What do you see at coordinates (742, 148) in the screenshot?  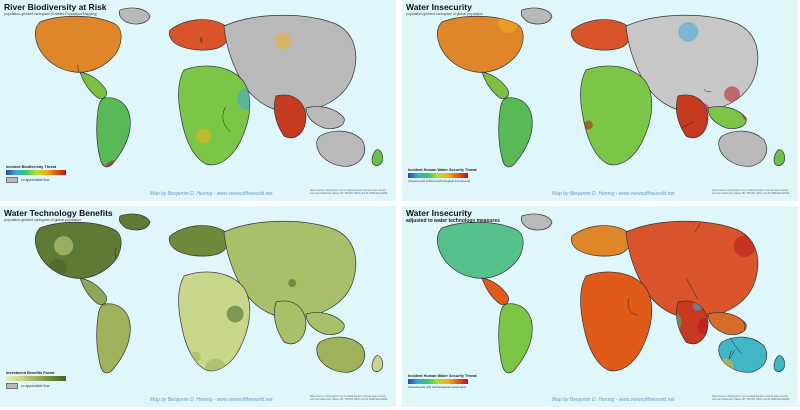 I see `landmass-australia` at bounding box center [742, 148].